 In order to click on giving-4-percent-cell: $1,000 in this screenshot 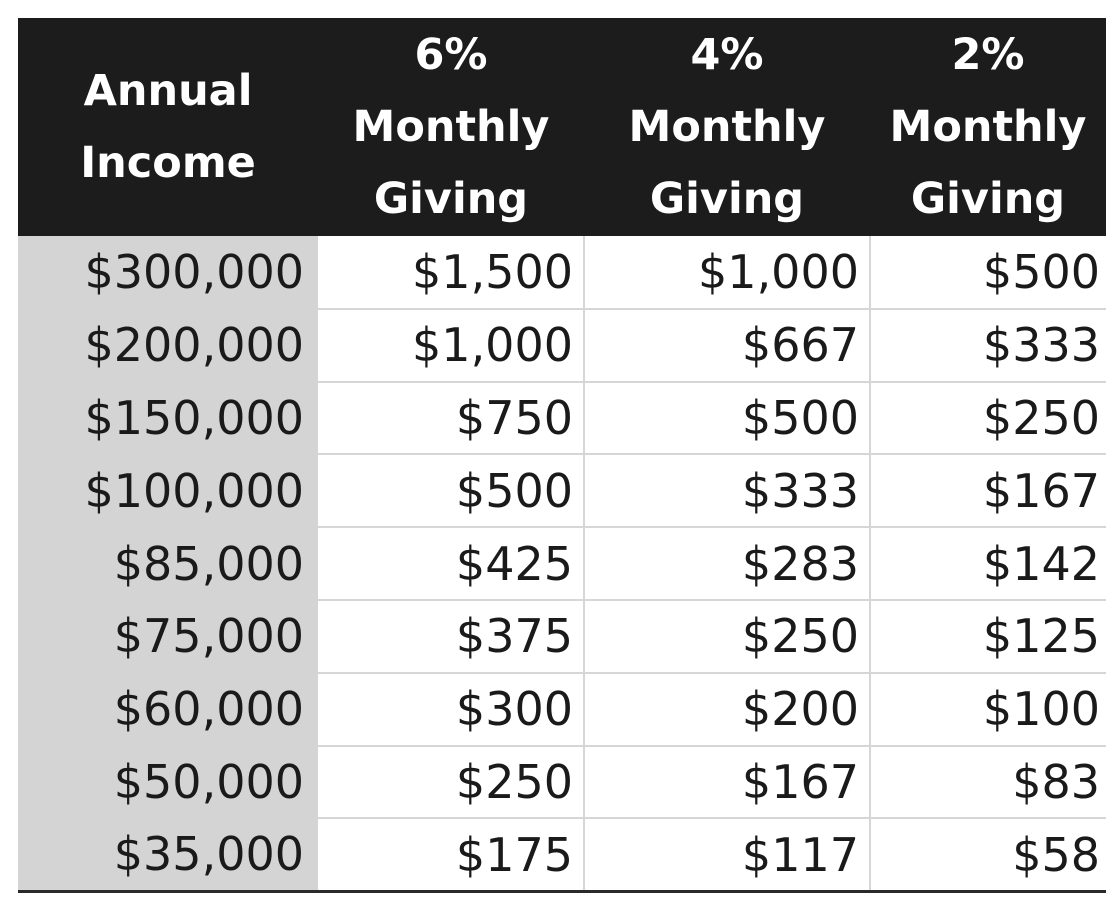, I will do `click(727, 273)`.